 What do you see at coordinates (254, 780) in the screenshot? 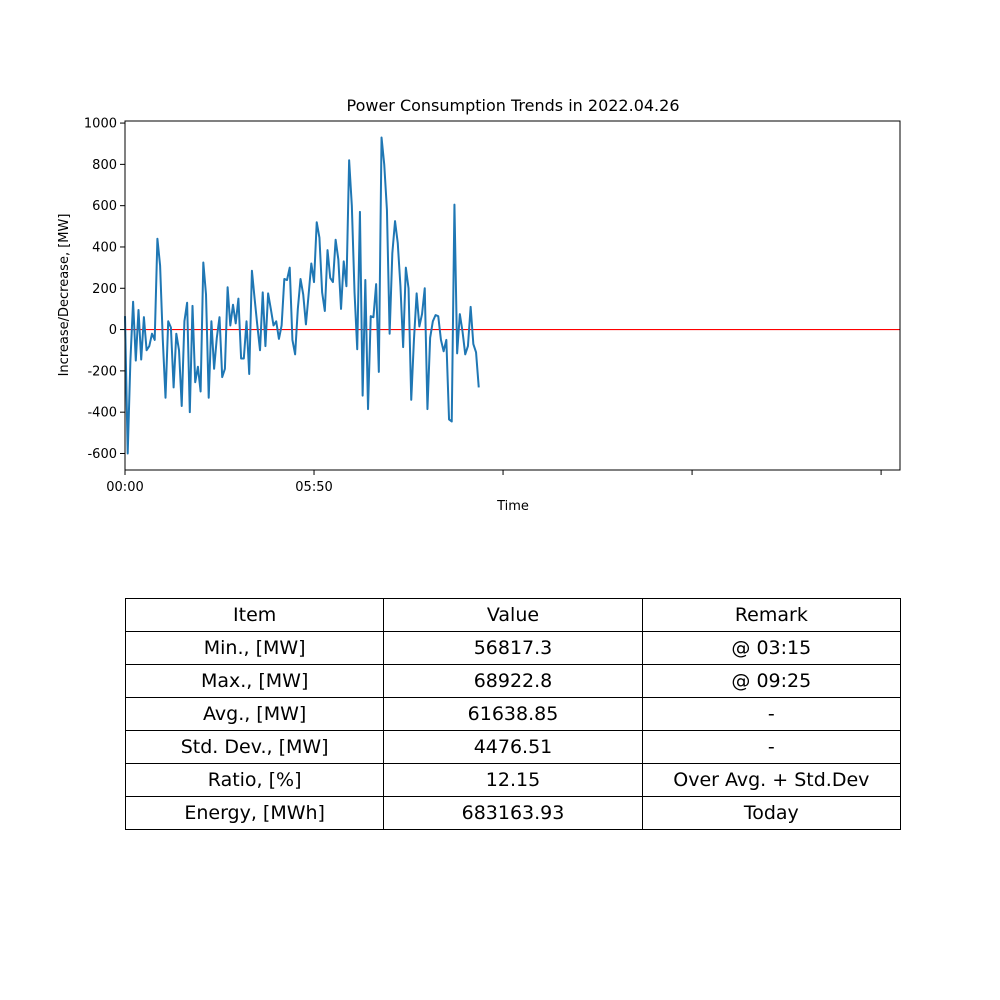
I see `table-cell: Ratio, [%]` at bounding box center [254, 780].